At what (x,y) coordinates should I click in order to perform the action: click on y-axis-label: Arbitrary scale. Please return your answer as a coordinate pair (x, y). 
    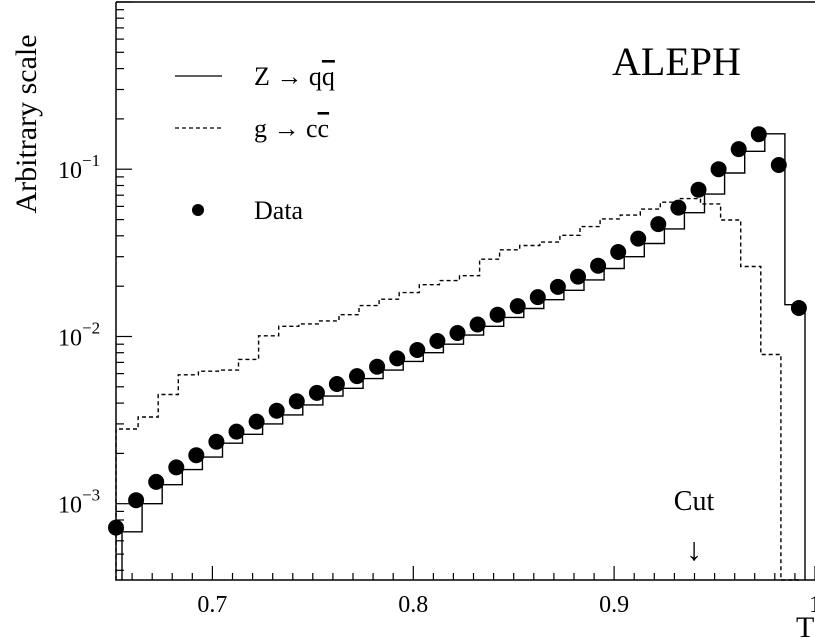
    Looking at the image, I should click on (26, 123).